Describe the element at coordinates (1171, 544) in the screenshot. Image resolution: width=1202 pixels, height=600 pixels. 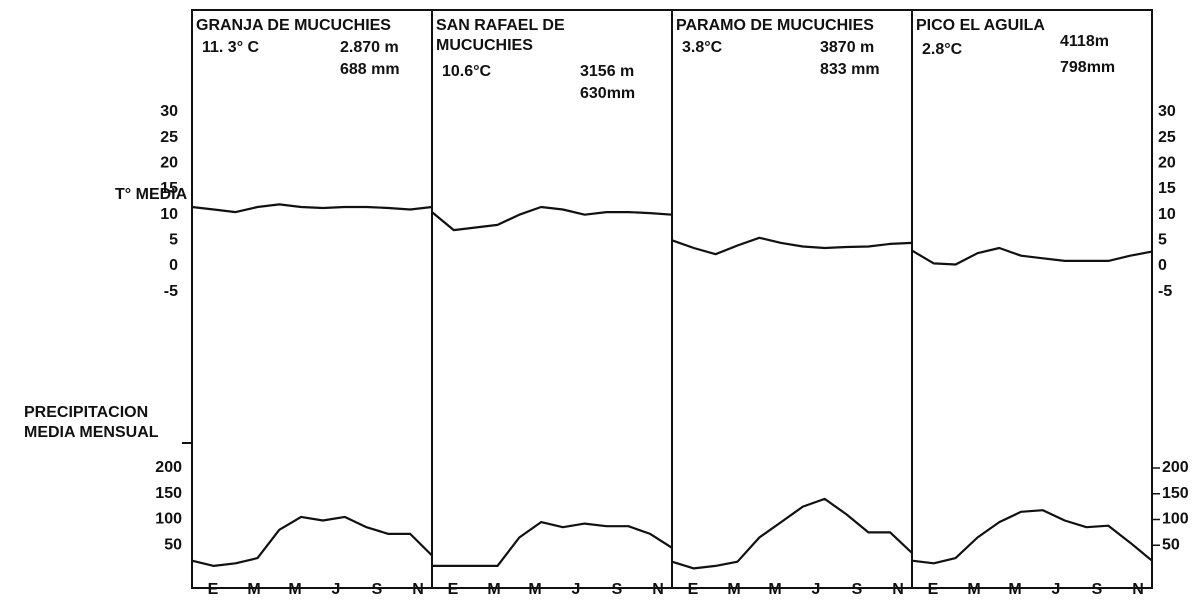
I see `y2-tick-label-right: 50` at that location.